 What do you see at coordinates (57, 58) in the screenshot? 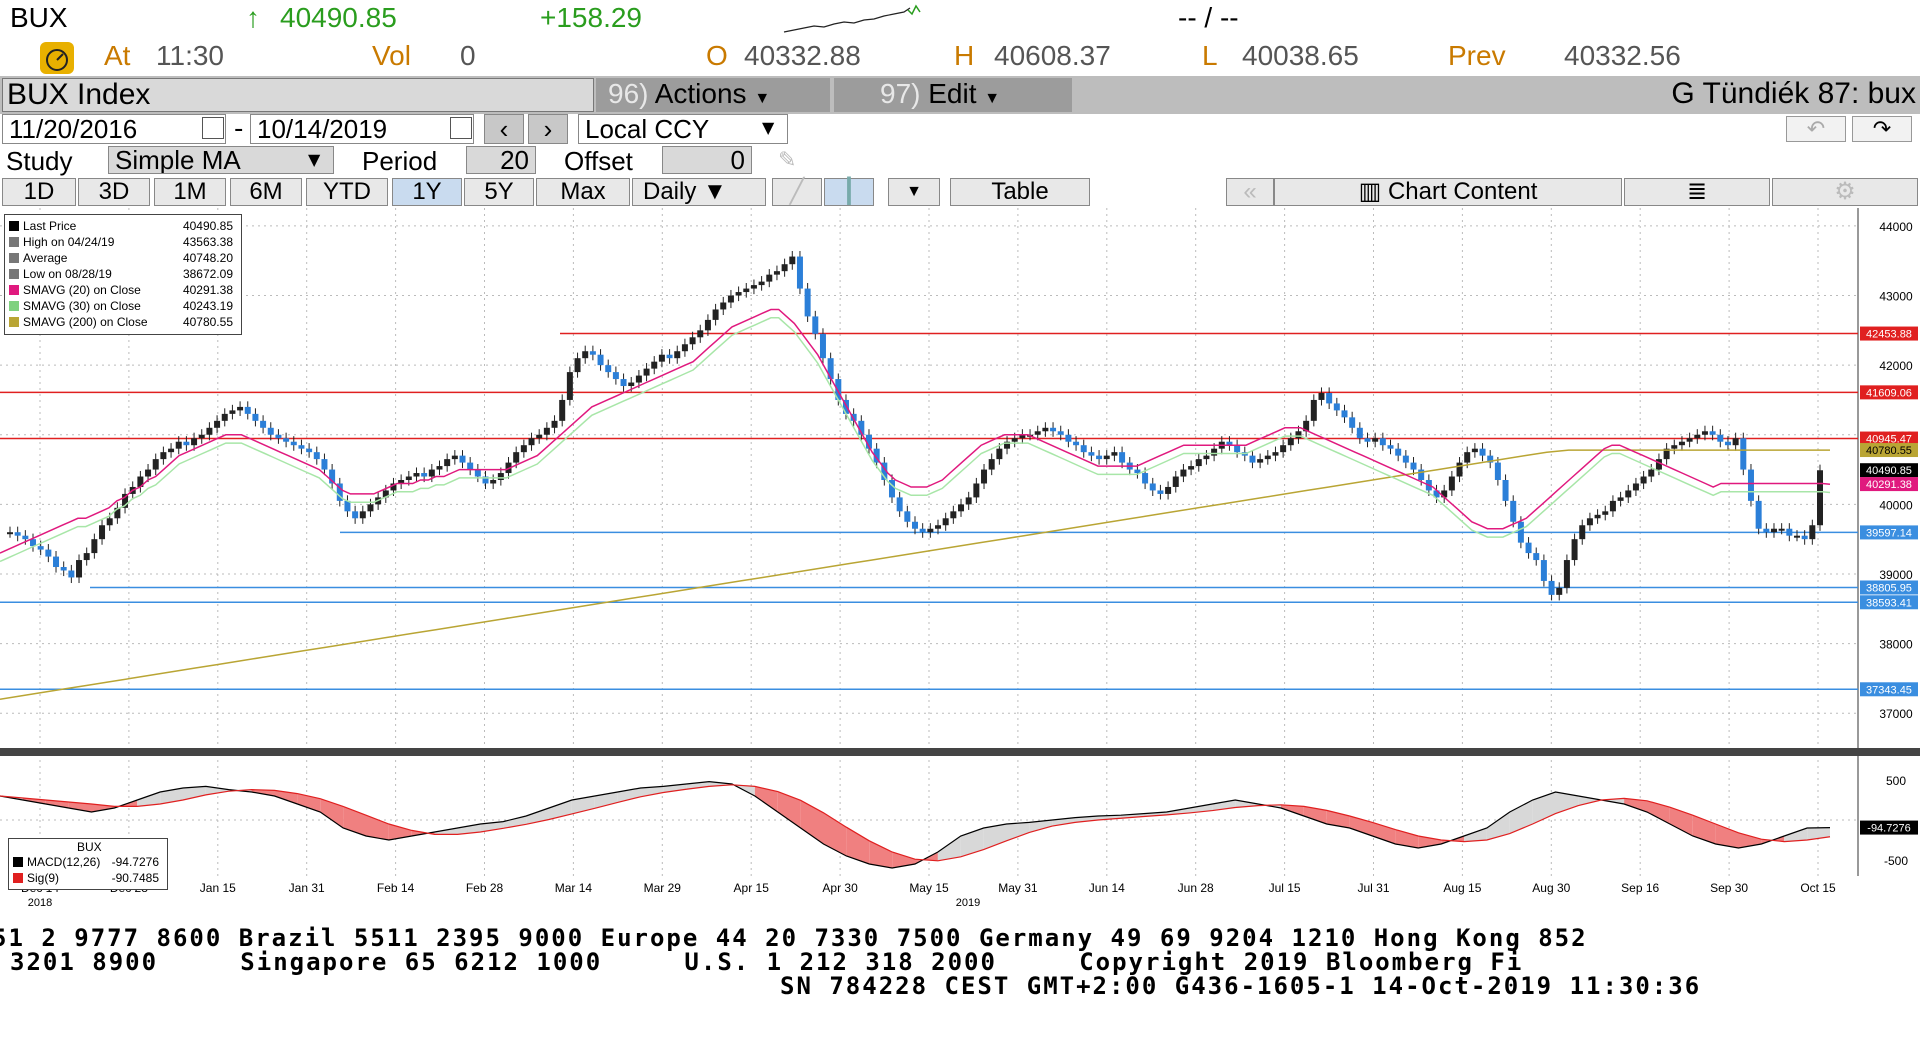
I see `speedometer-icon` at bounding box center [57, 58].